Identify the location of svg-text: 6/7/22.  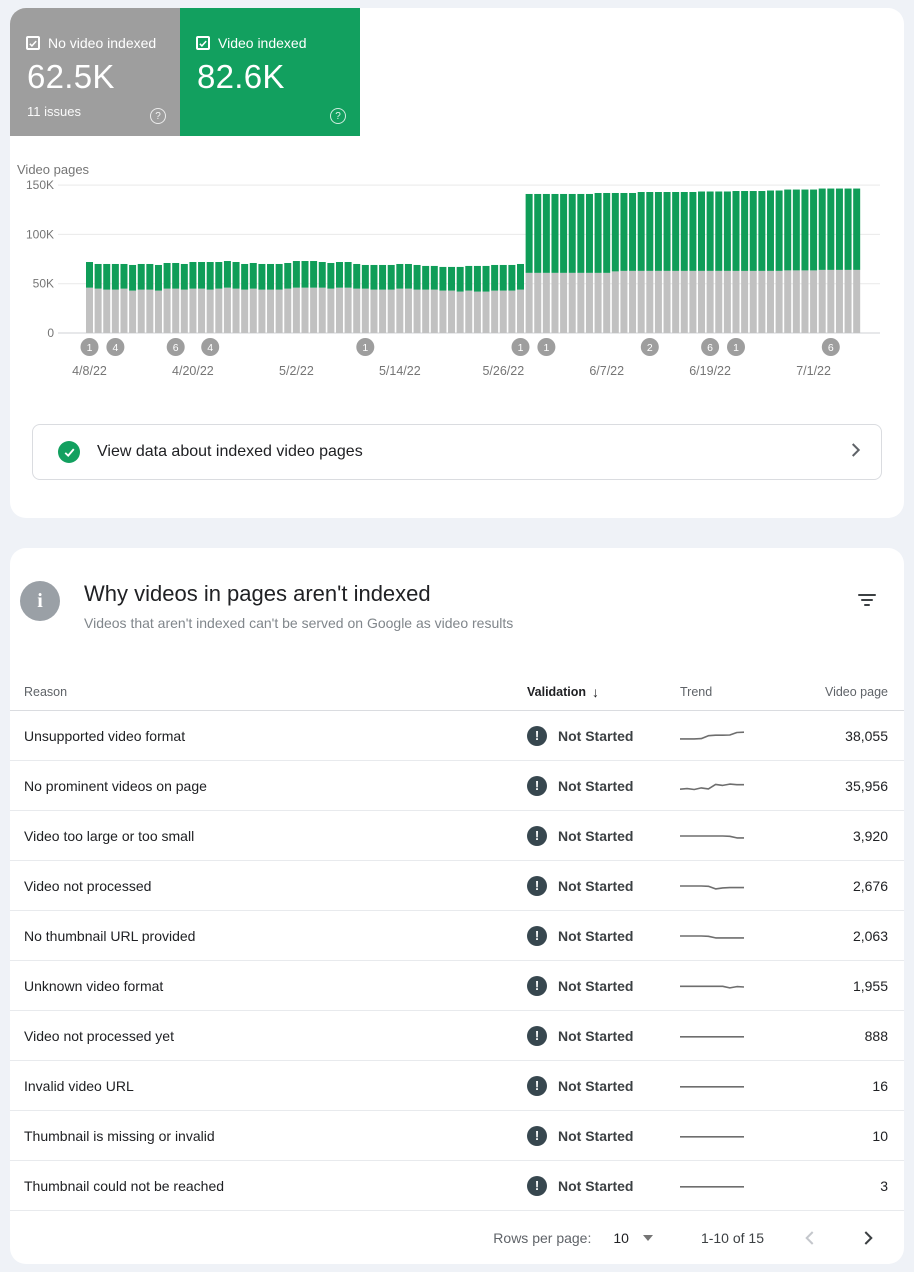
(606, 371).